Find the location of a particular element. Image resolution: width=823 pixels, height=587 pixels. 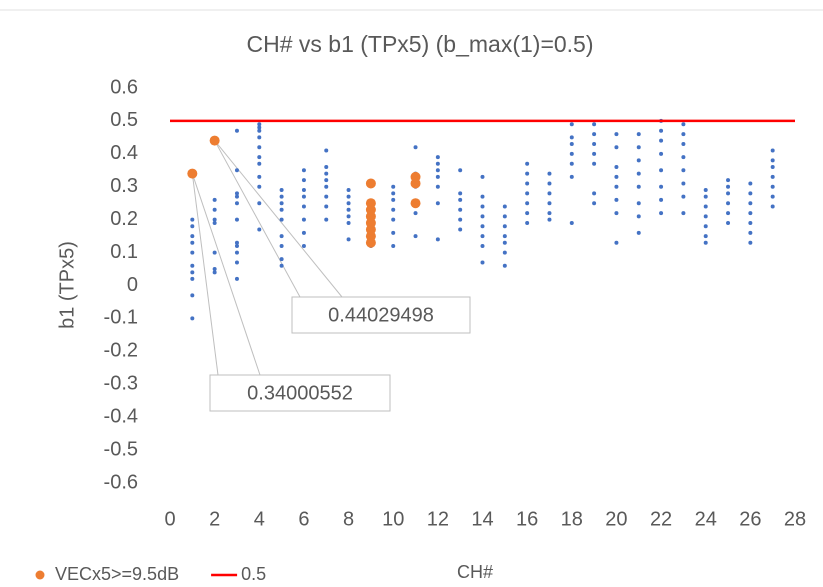

y-tick-label: 0.5 is located at coordinates (124, 120).